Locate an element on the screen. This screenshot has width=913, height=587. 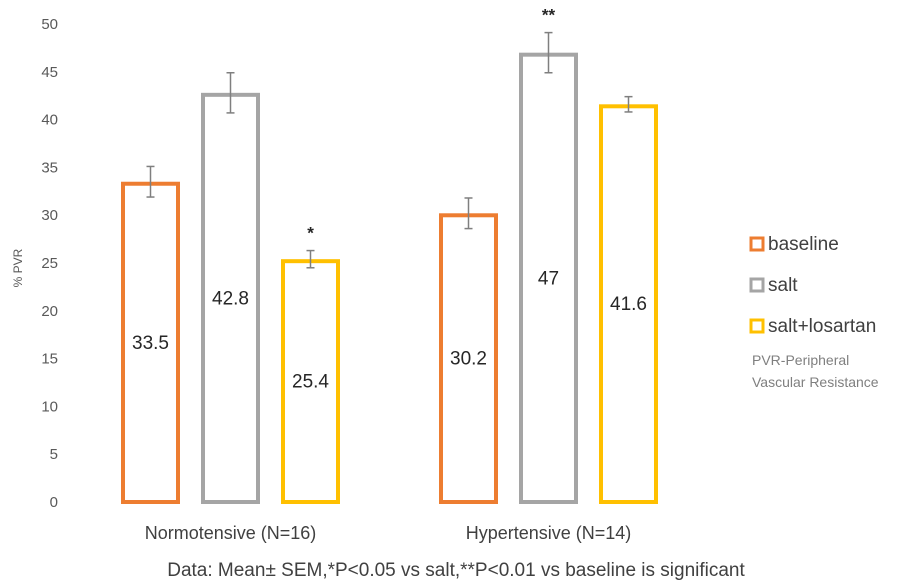
y-tick-label: 40 is located at coordinates (49, 120).